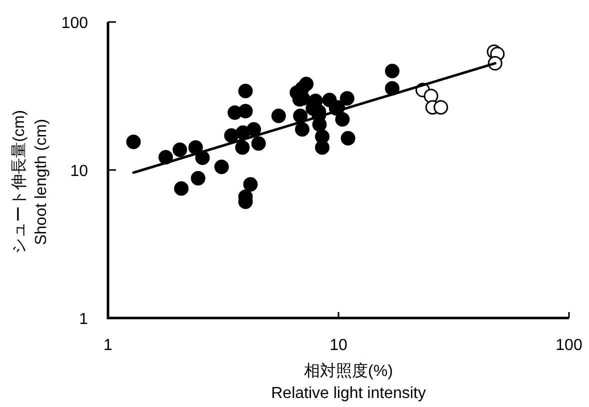  I want to click on y-tick-label: 1, so click(83, 319).